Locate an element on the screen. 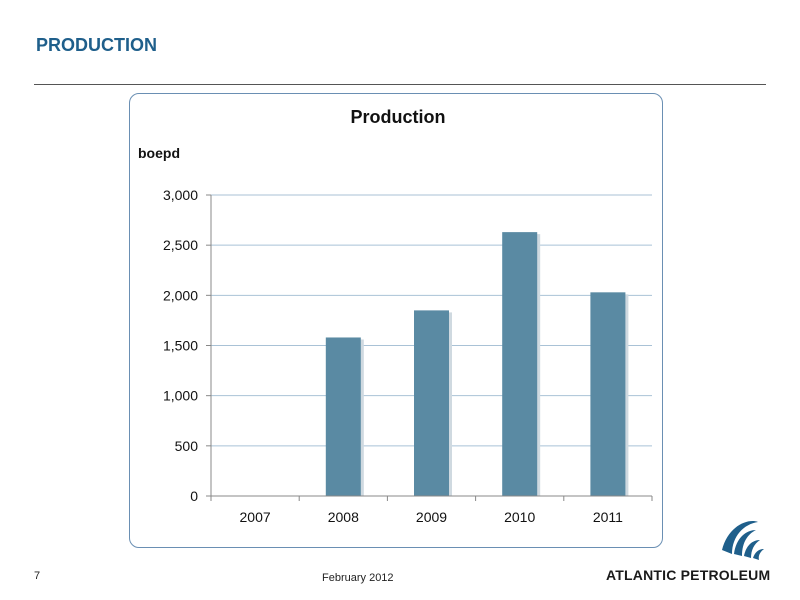 Image resolution: width=800 pixels, height=600 pixels. y-tick-label: 2,000 is located at coordinates (180, 295).